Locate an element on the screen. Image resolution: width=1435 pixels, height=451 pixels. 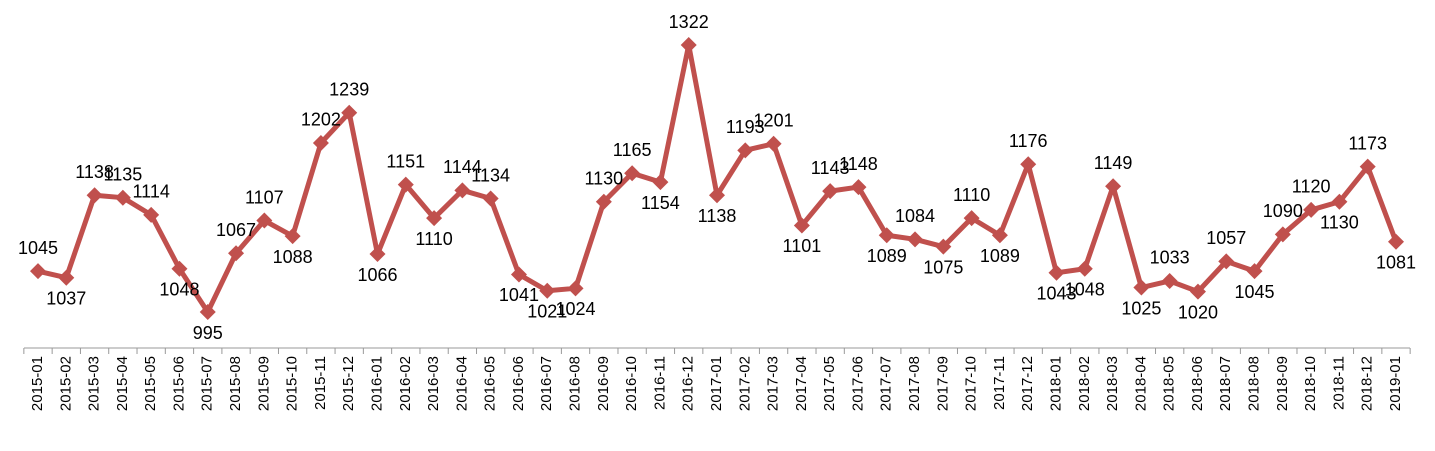
x-tick-label: 2015-11 is located at coordinates (320, 383).